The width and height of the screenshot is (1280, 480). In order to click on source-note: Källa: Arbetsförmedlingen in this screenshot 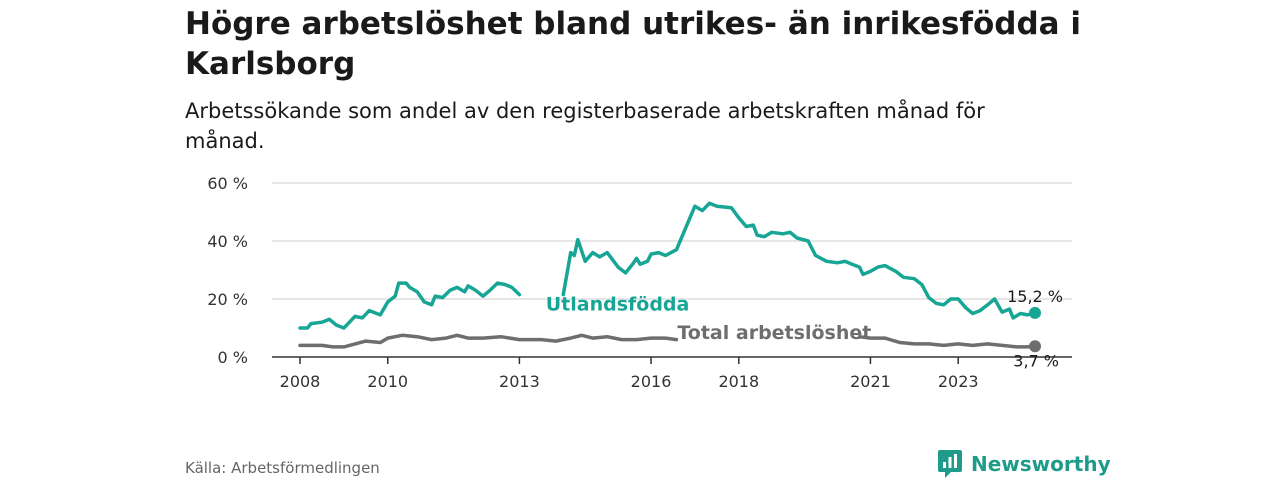, I will do `click(282, 468)`.